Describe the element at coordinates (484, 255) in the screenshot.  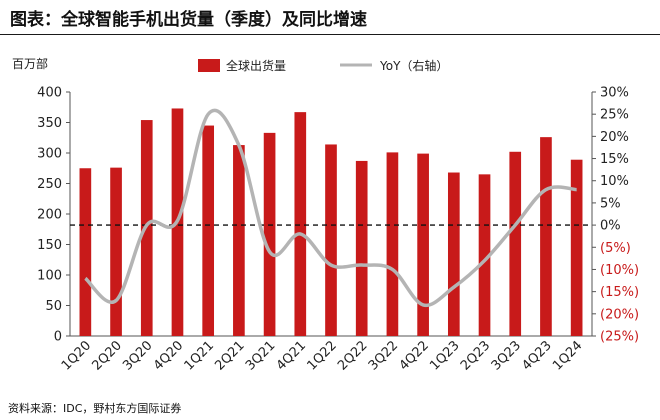
I see `bar-2Q23` at that location.